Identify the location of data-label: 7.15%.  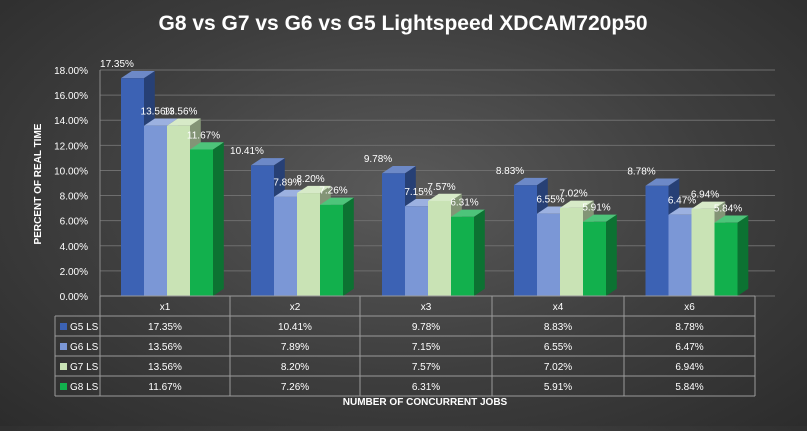
(418, 192).